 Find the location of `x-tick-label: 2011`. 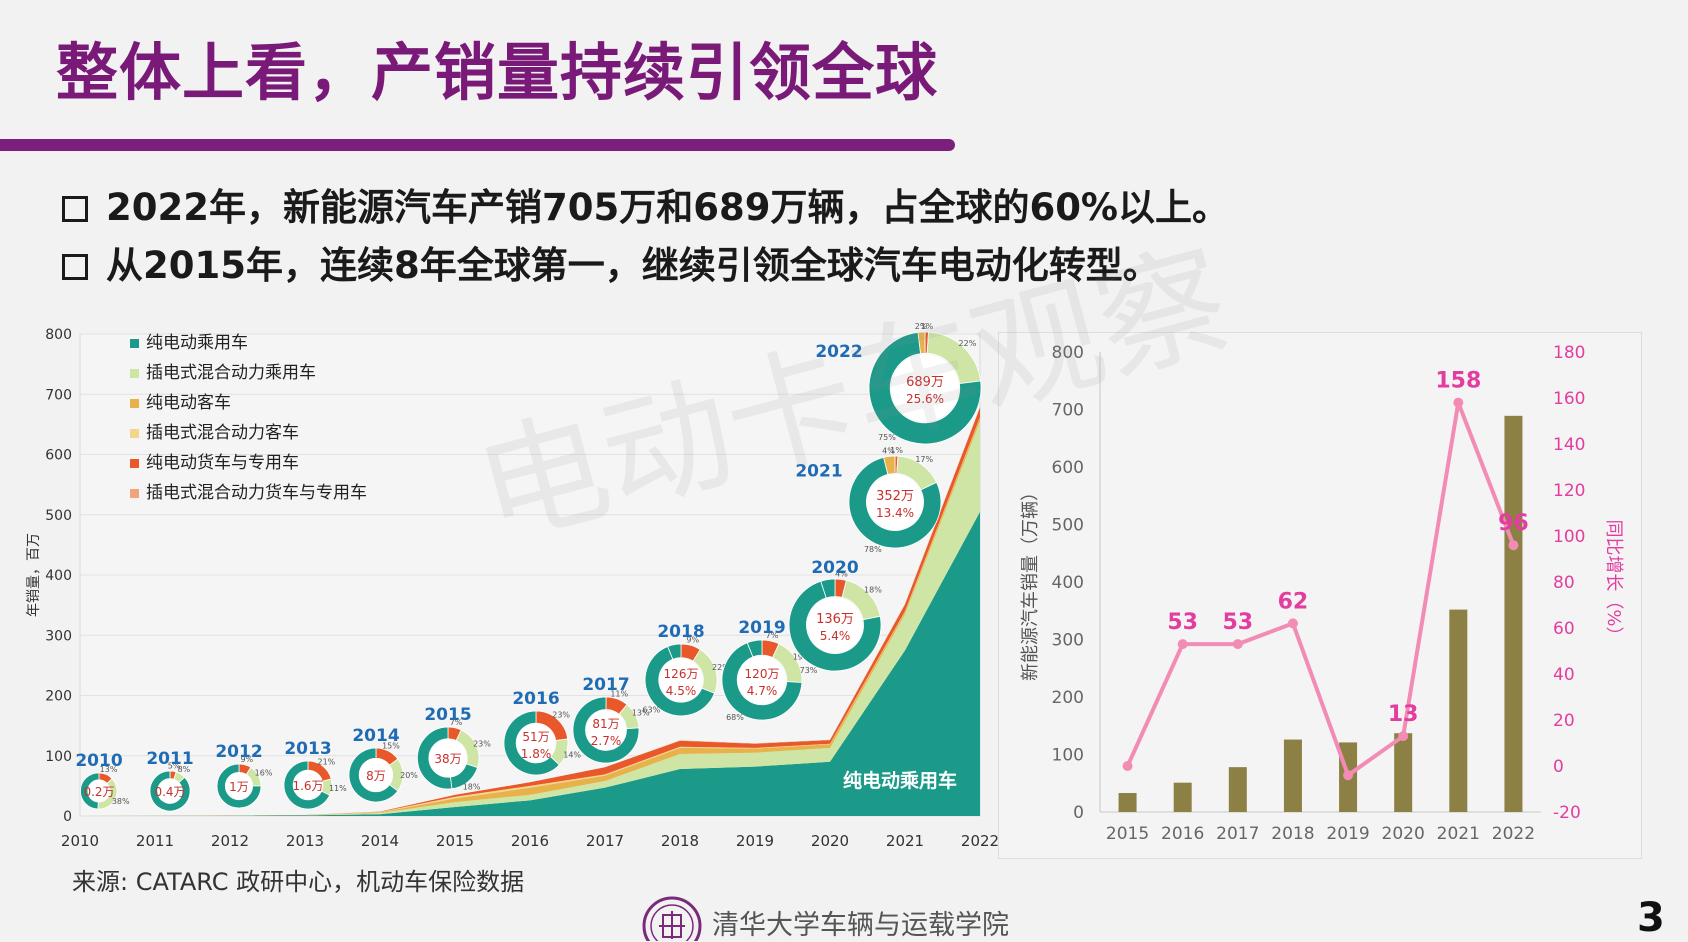

x-tick-label: 2011 is located at coordinates (155, 841).